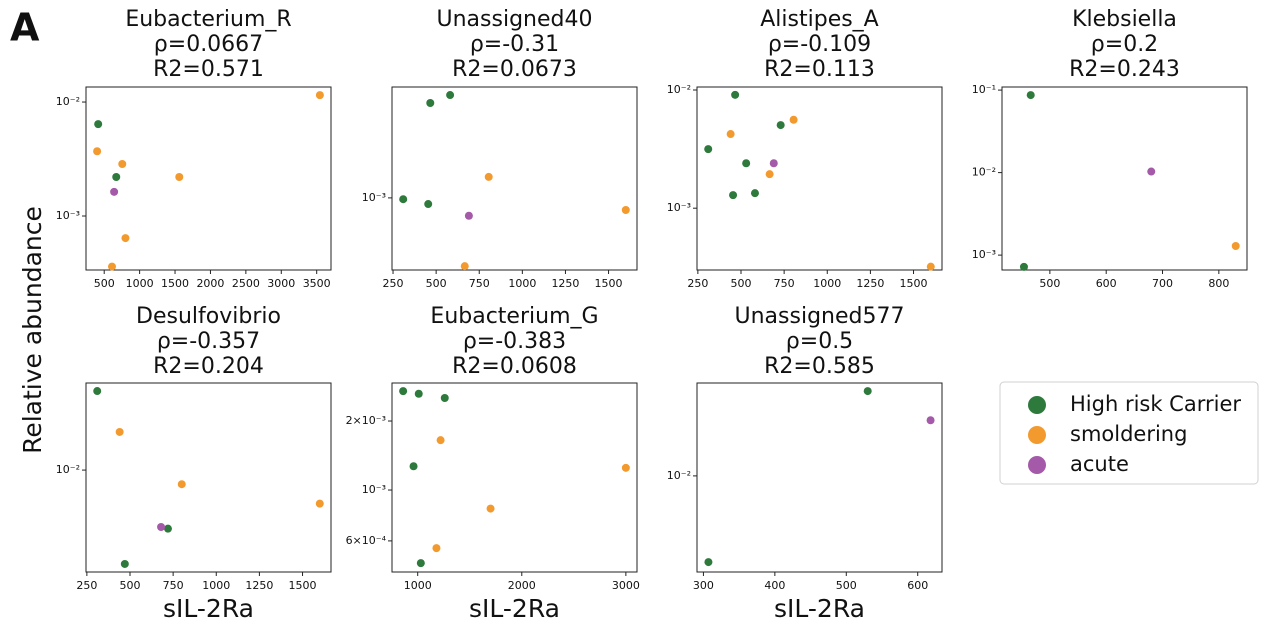 The width and height of the screenshot is (1262, 624). Describe the element at coordinates (514, 366) in the screenshot. I see `chart-subtitle: R2=0.0608` at that location.